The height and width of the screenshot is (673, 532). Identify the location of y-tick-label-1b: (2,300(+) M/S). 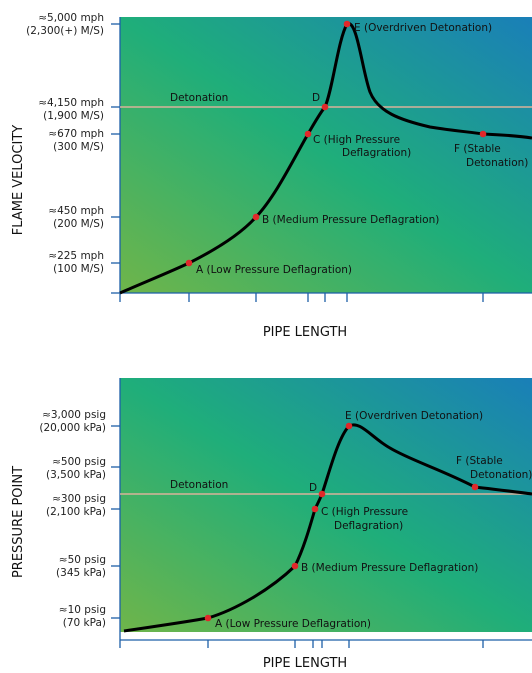
(65, 31).